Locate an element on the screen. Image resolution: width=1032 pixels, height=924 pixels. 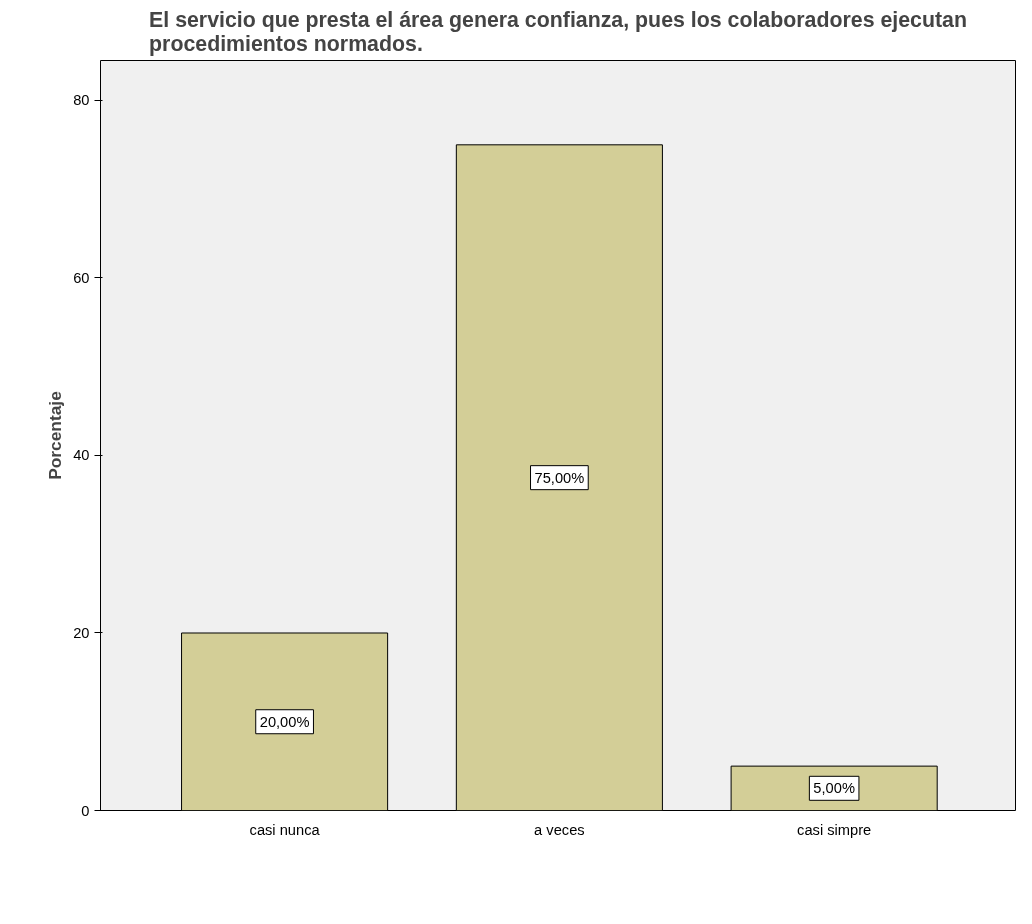
y-axis-title: Porcentaje is located at coordinates (55, 435).